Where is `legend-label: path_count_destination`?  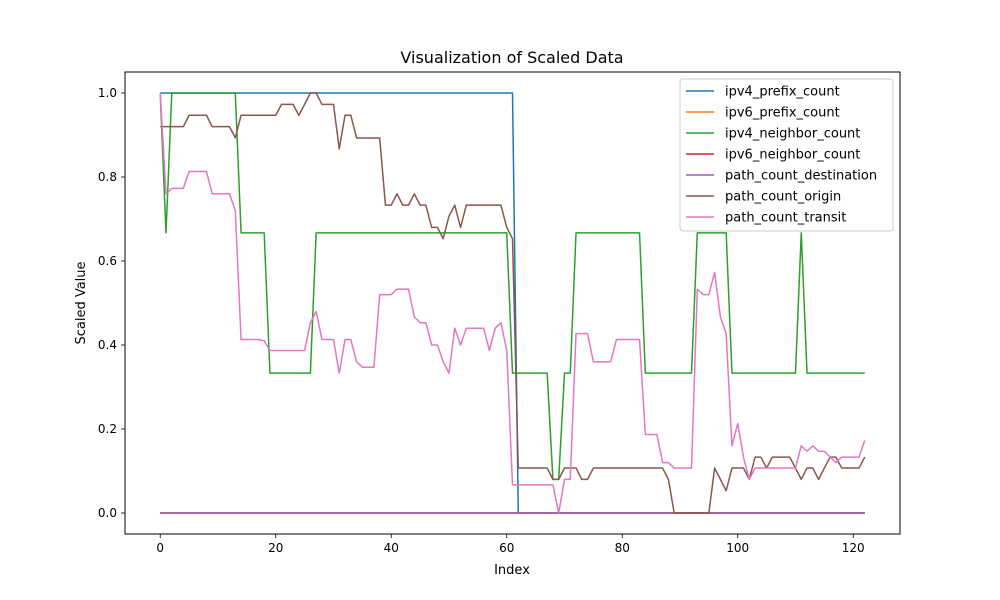
legend-label: path_count_destination is located at coordinates (801, 176).